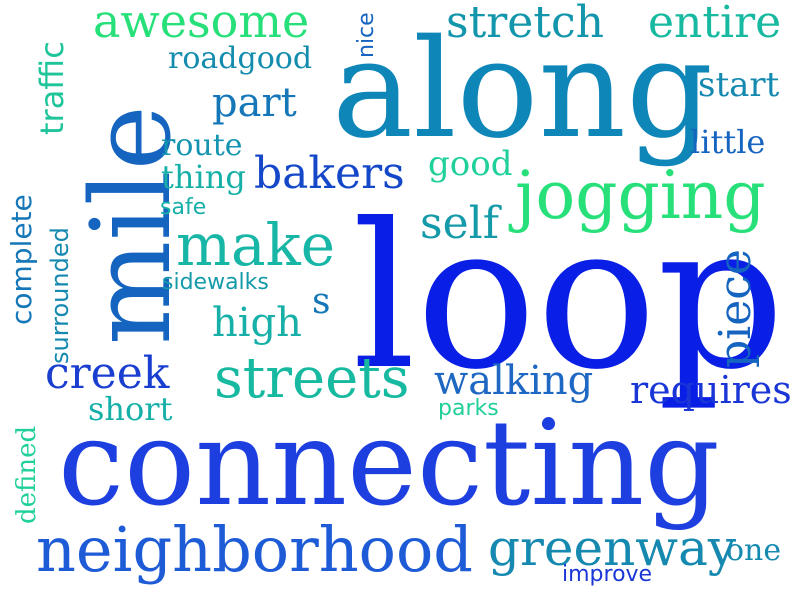  What do you see at coordinates (715, 24) in the screenshot?
I see `word-entire: entire` at bounding box center [715, 24].